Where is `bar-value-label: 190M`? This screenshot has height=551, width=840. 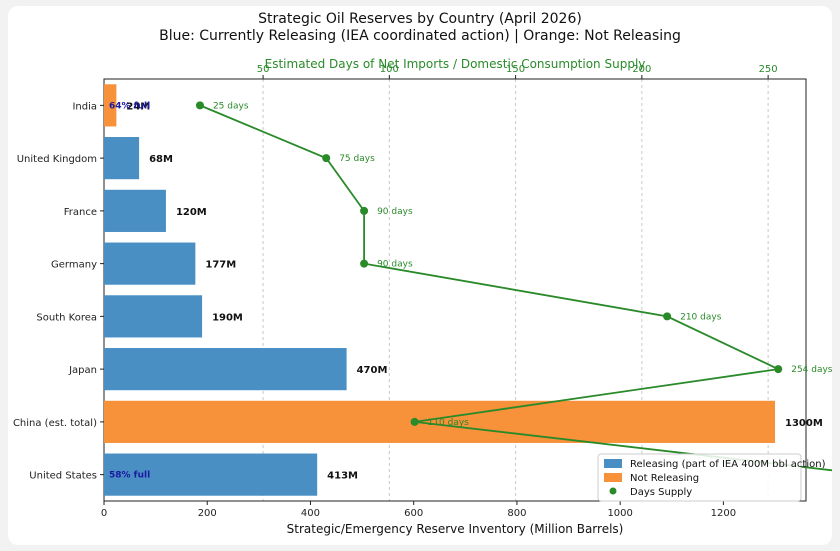
bar-value-label: 190M is located at coordinates (227, 317).